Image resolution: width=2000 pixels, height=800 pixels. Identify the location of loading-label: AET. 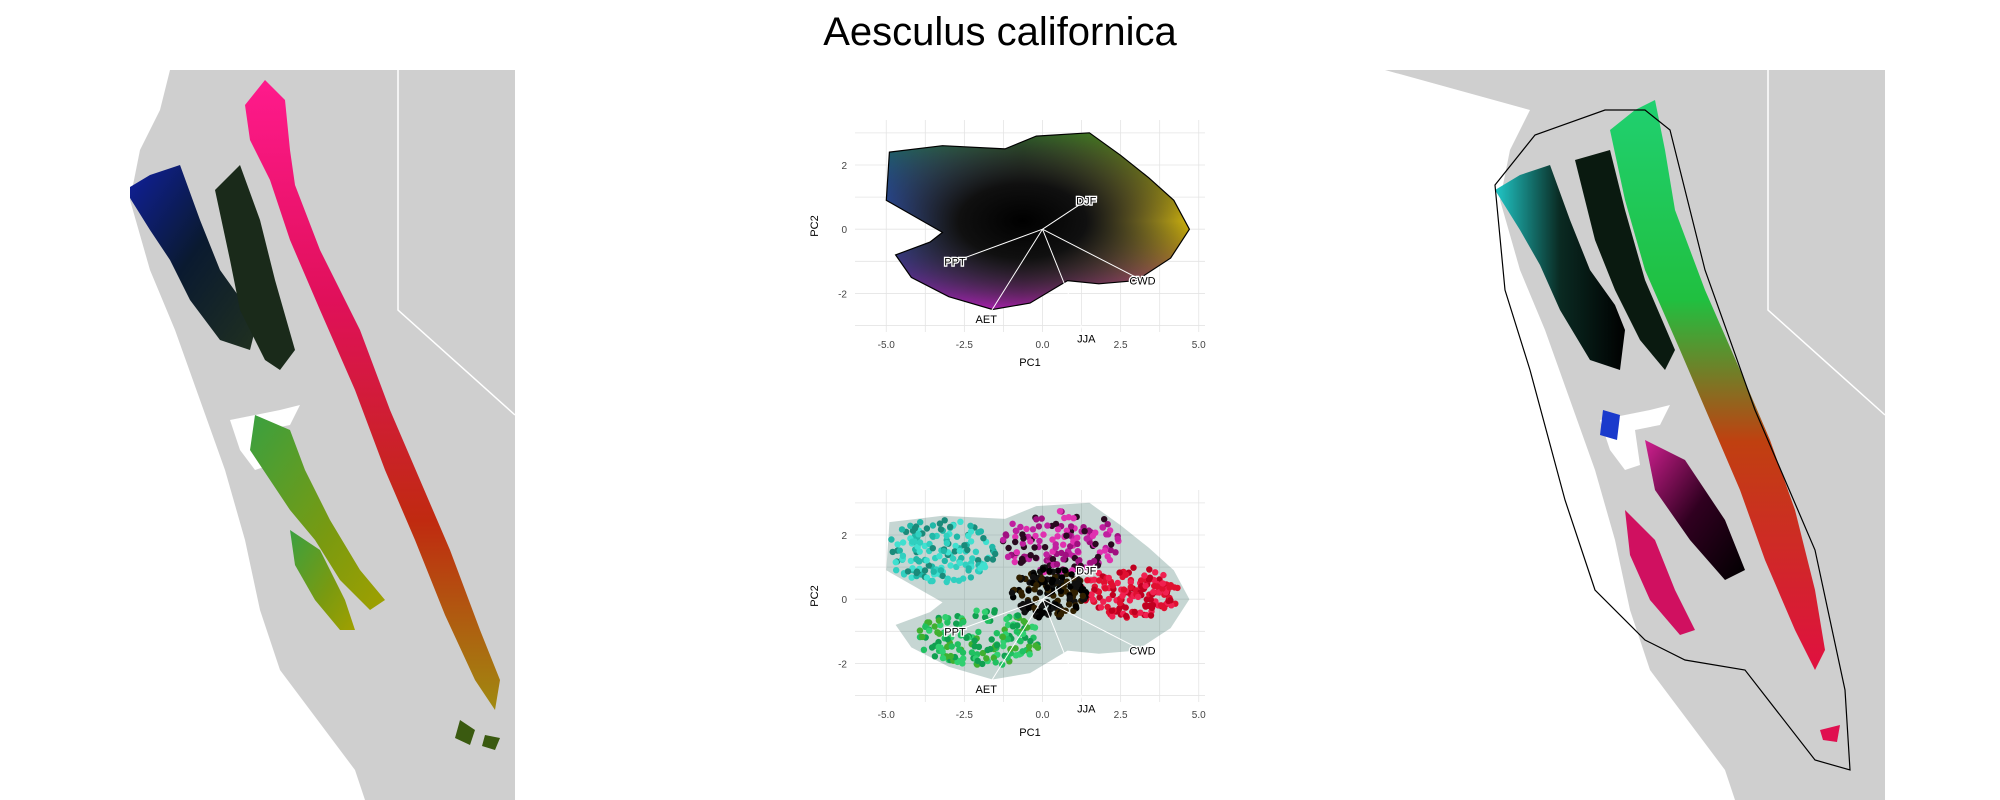
(987, 320).